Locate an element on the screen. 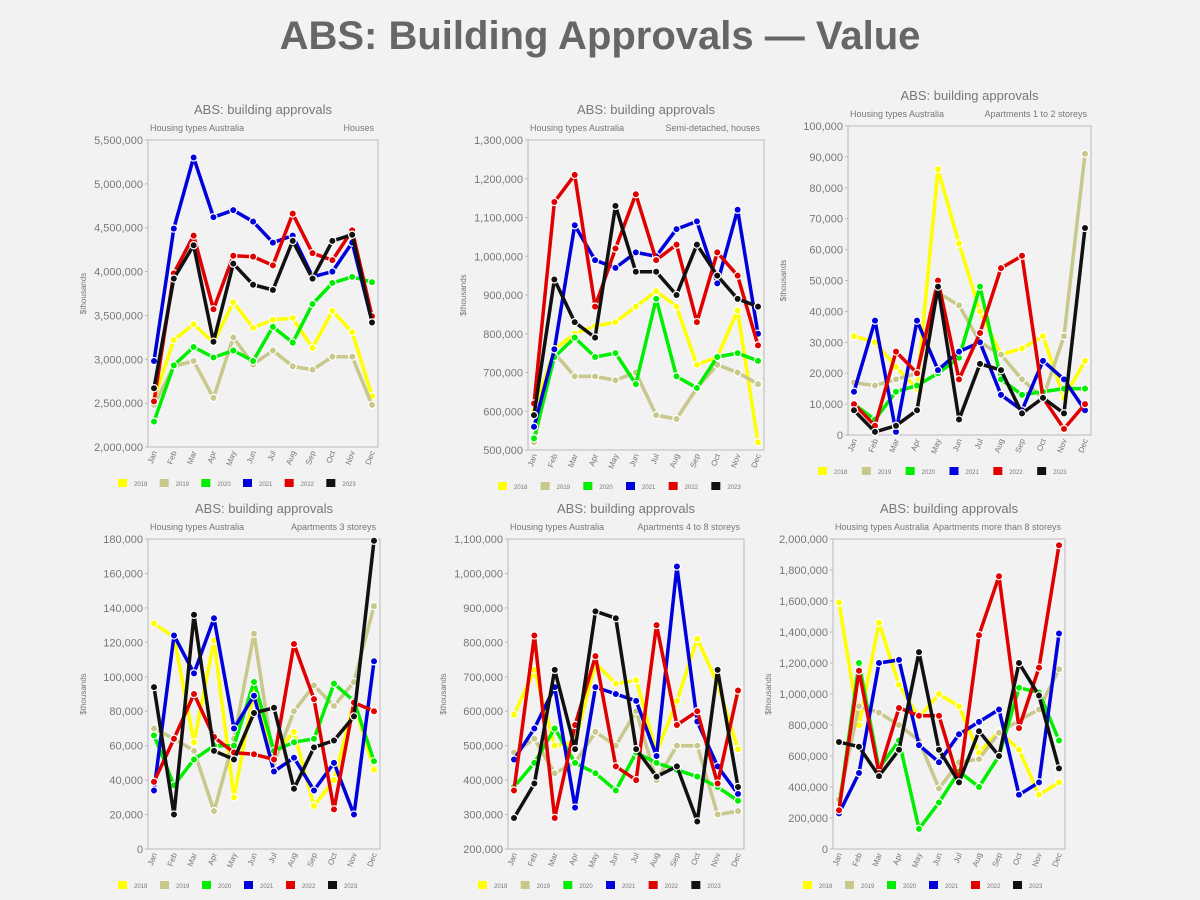  legend-swatch-2020 is located at coordinates (568, 885).